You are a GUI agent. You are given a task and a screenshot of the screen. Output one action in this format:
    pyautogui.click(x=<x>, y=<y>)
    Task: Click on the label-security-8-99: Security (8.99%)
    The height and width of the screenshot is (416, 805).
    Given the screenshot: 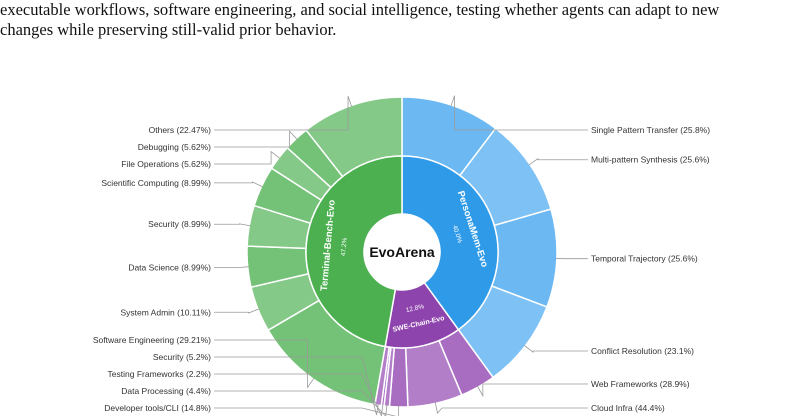 What is the action you would take?
    pyautogui.click(x=179, y=224)
    